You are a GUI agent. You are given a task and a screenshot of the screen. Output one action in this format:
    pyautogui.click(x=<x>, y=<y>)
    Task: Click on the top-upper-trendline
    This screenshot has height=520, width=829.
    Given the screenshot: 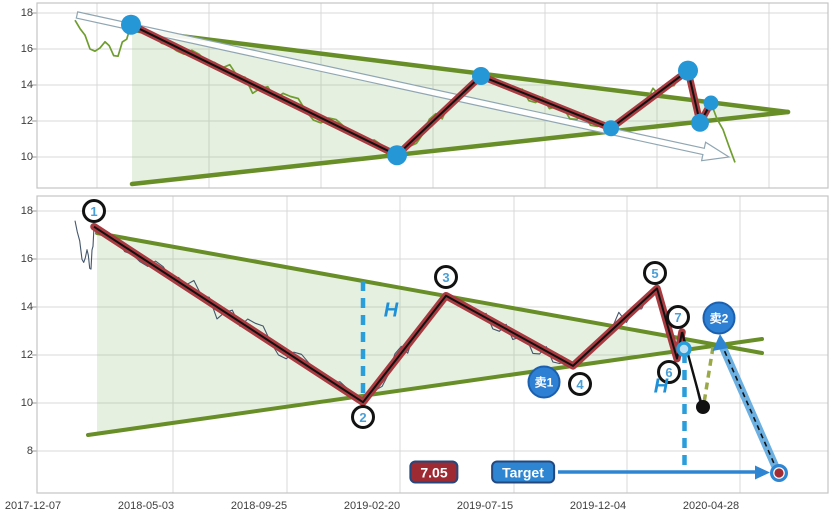 What is the action you would take?
    pyautogui.click(x=460, y=71)
    